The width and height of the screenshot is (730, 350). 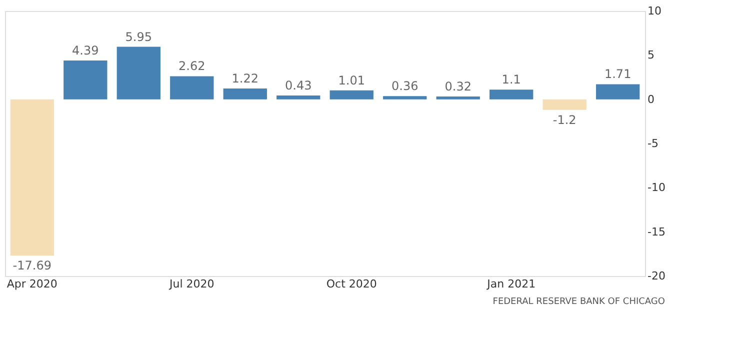 What do you see at coordinates (85, 51) in the screenshot?
I see `data-label: 4.39` at bounding box center [85, 51].